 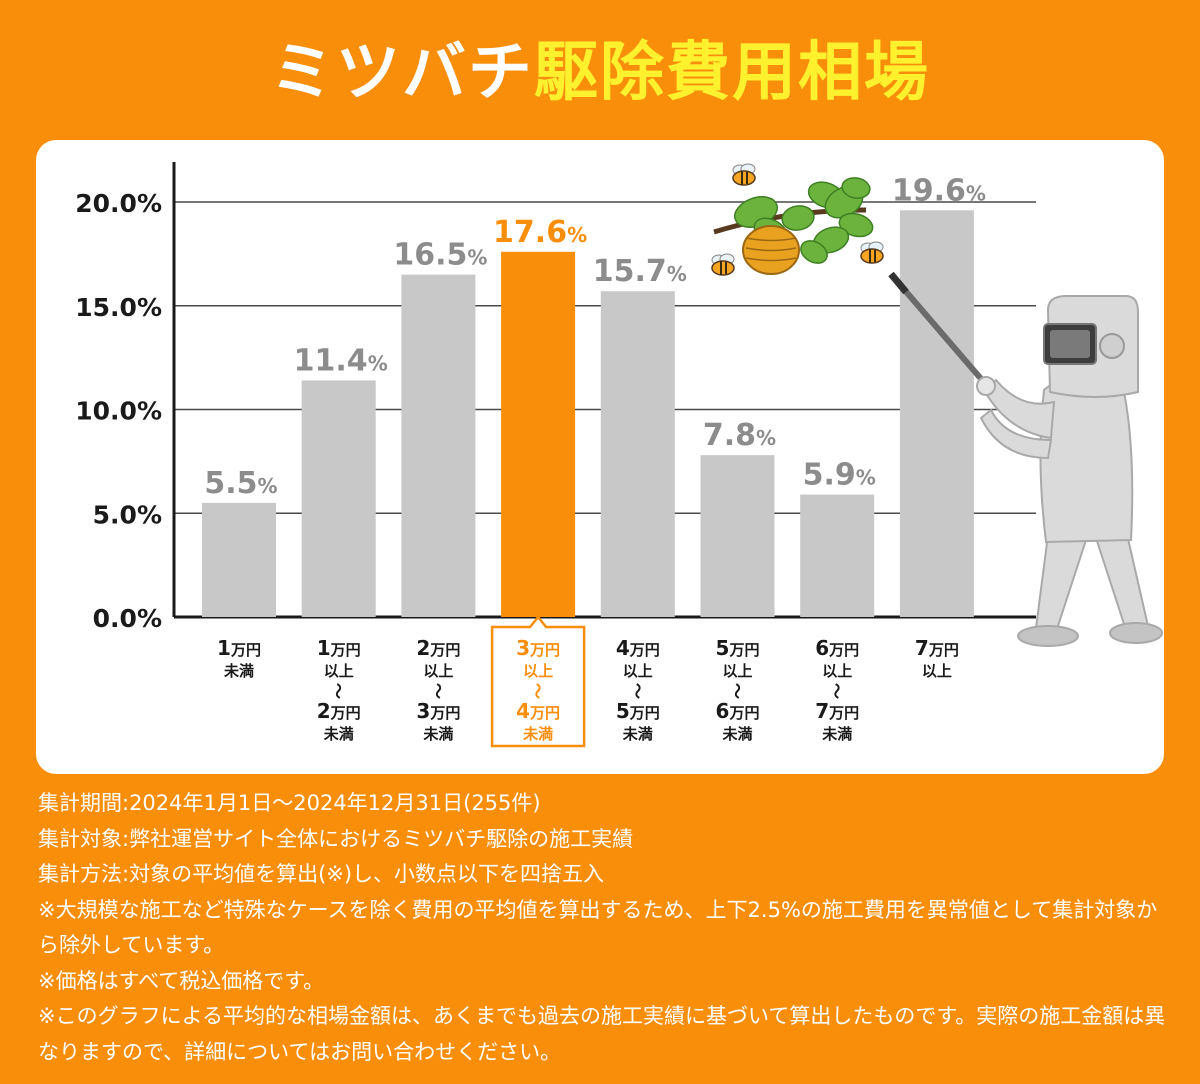 What do you see at coordinates (732, 73) in the screenshot?
I see `title-part2: 駆除費用相場` at bounding box center [732, 73].